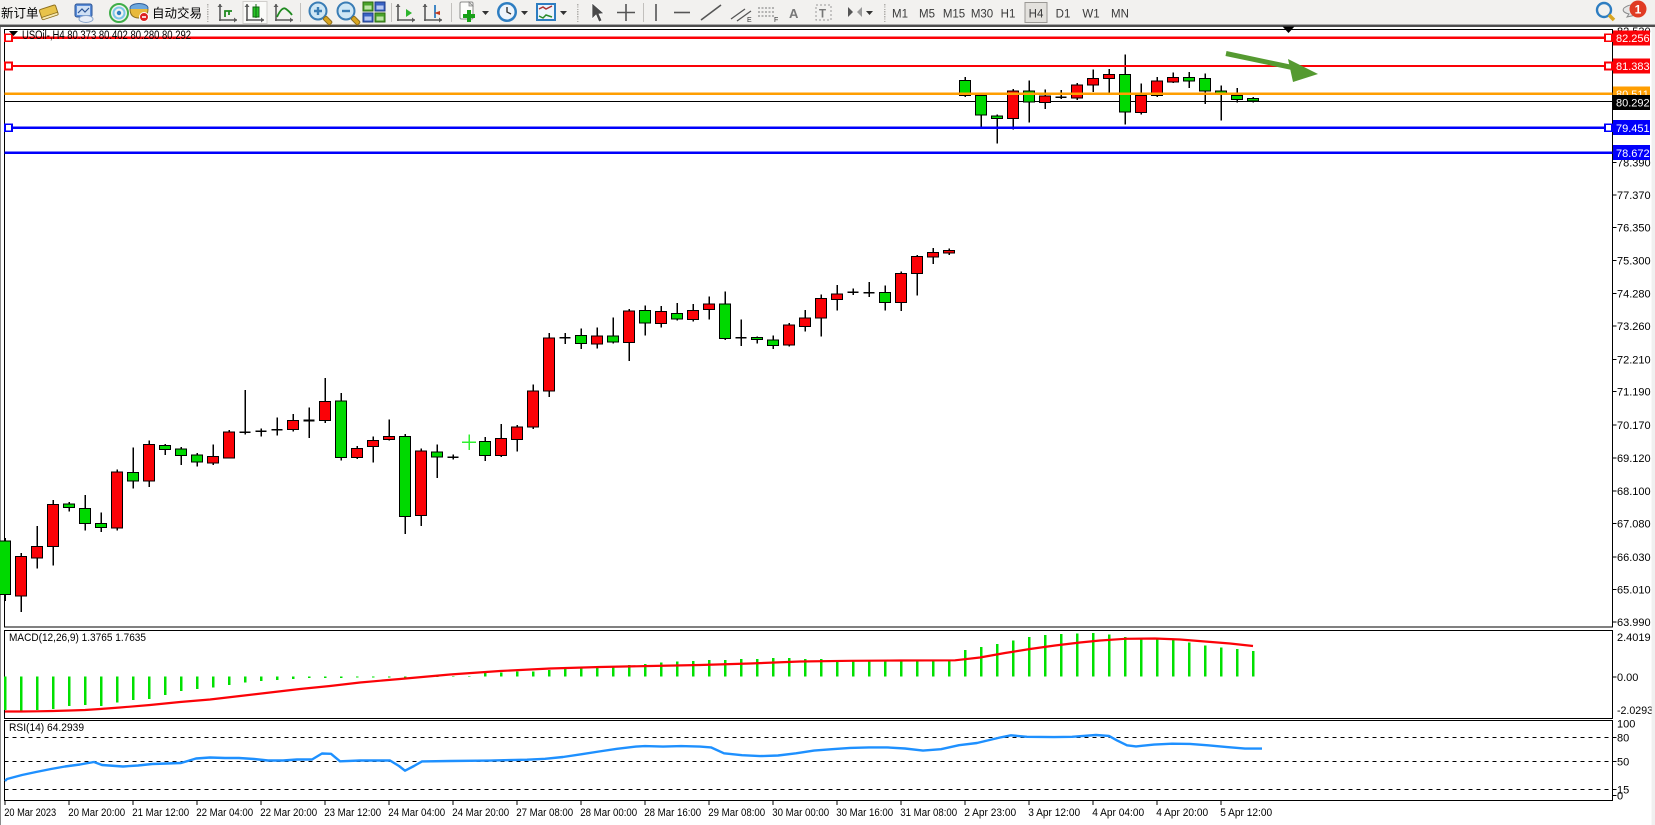  Describe the element at coordinates (96, 813) in the screenshot. I see `svg-text: 20 Mar 20:00` at that location.